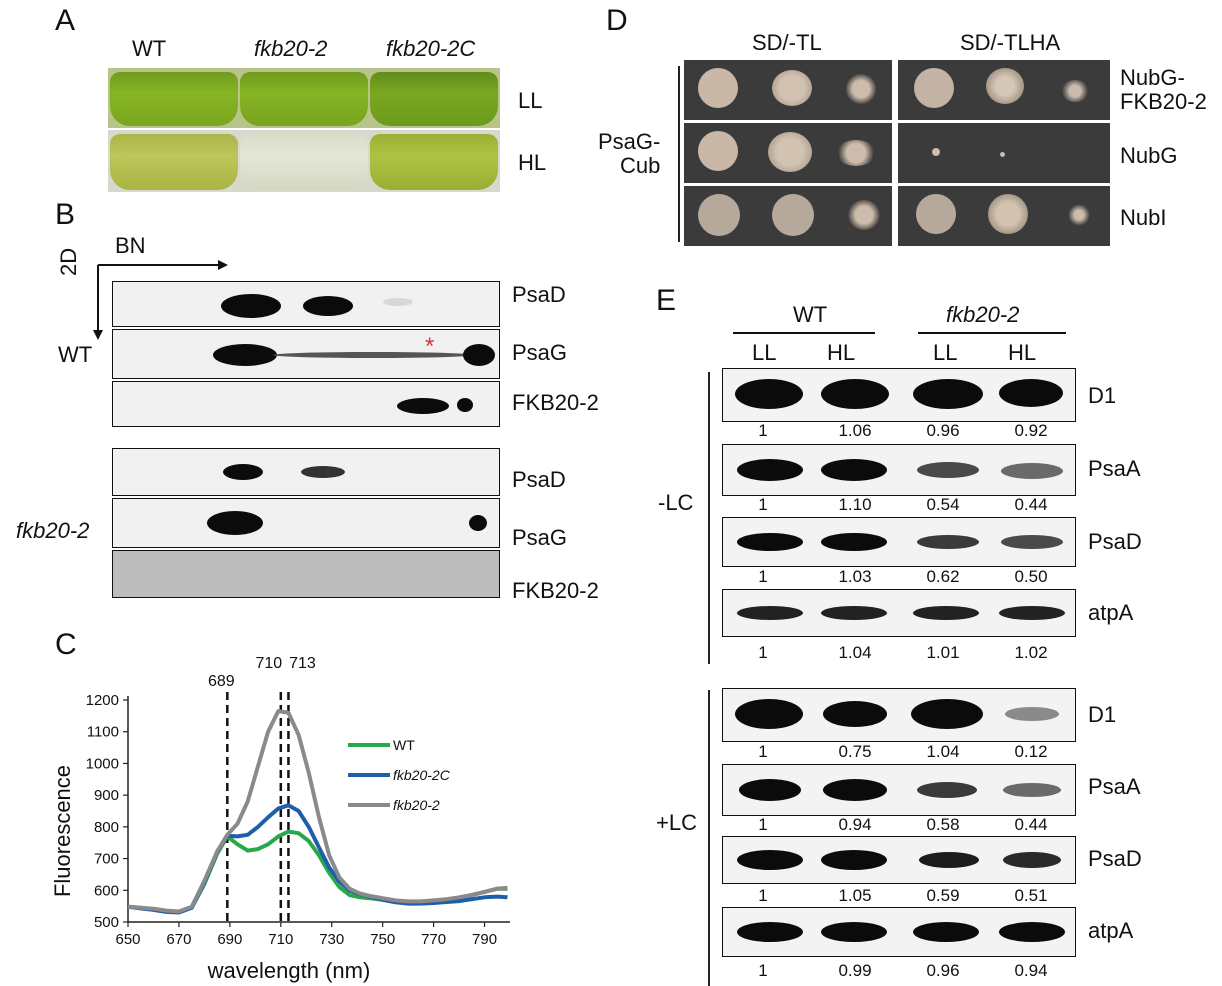  What do you see at coordinates (75, 354) in the screenshot?
I see `panel-b-wt-label: WT` at bounding box center [75, 354].